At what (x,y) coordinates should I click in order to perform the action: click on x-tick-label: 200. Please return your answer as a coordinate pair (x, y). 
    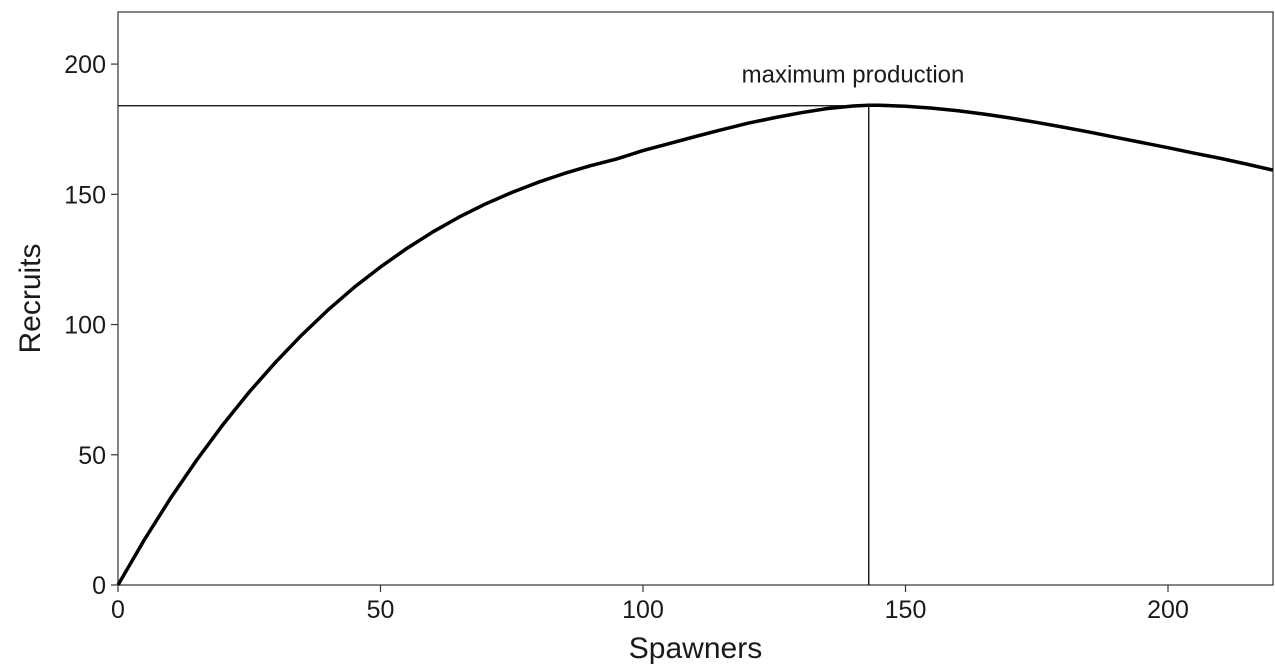
    Looking at the image, I should click on (1168, 610).